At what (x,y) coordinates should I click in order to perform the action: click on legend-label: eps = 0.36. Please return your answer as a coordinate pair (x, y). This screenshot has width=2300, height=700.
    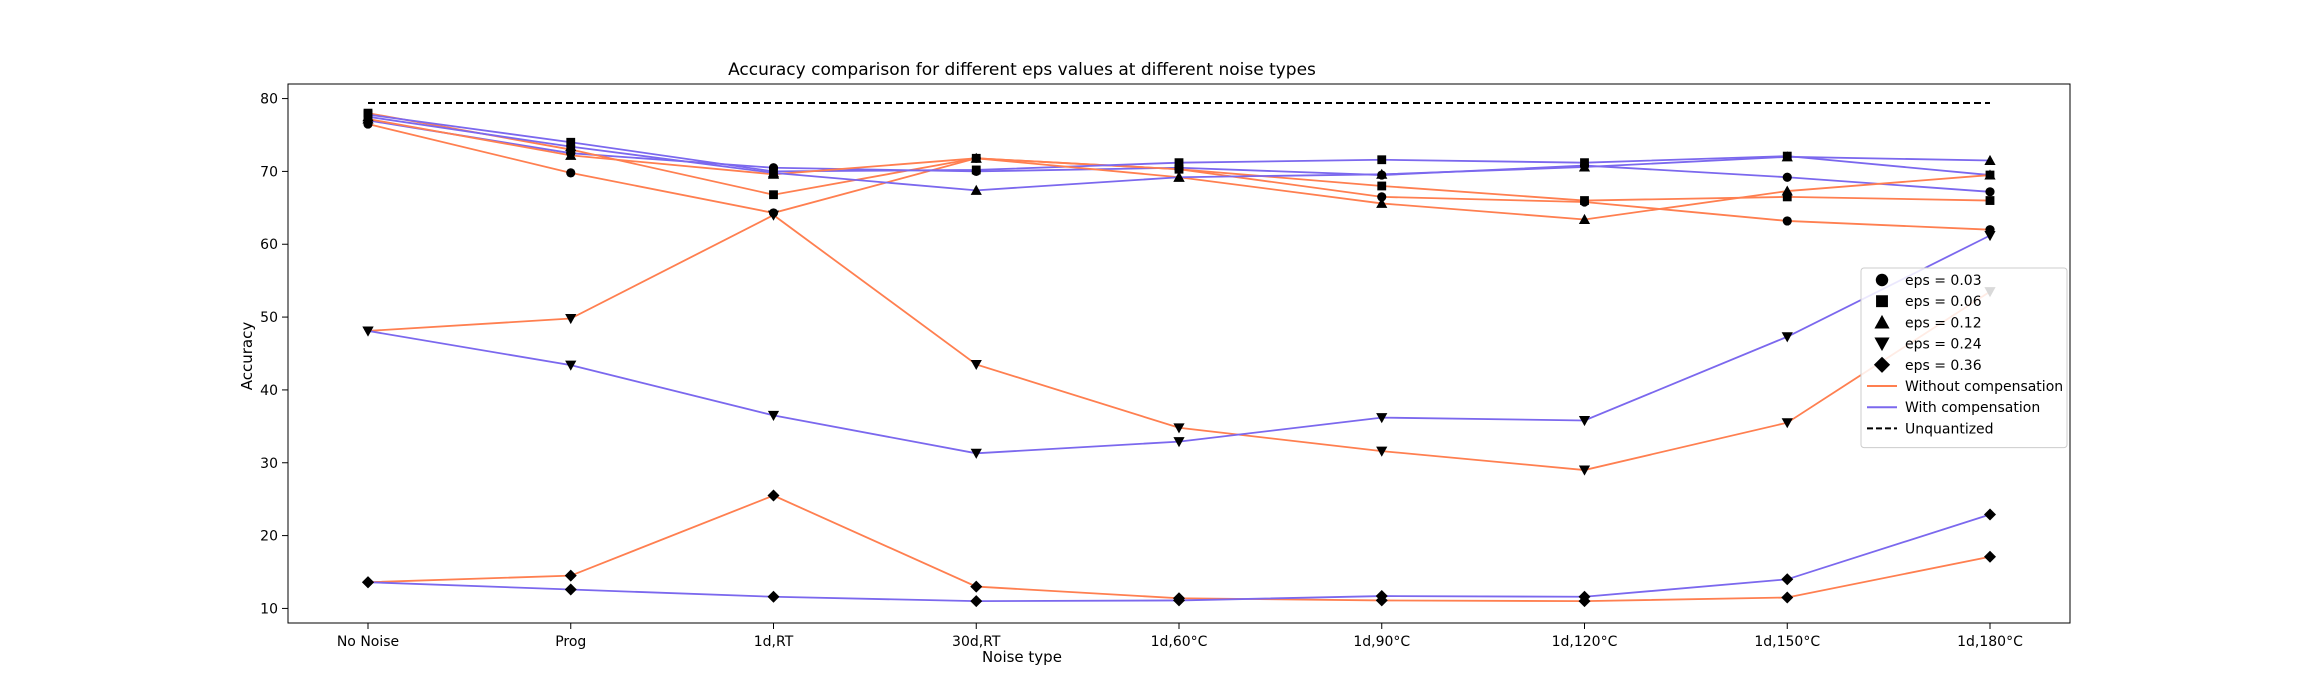
    Looking at the image, I should click on (1943, 366).